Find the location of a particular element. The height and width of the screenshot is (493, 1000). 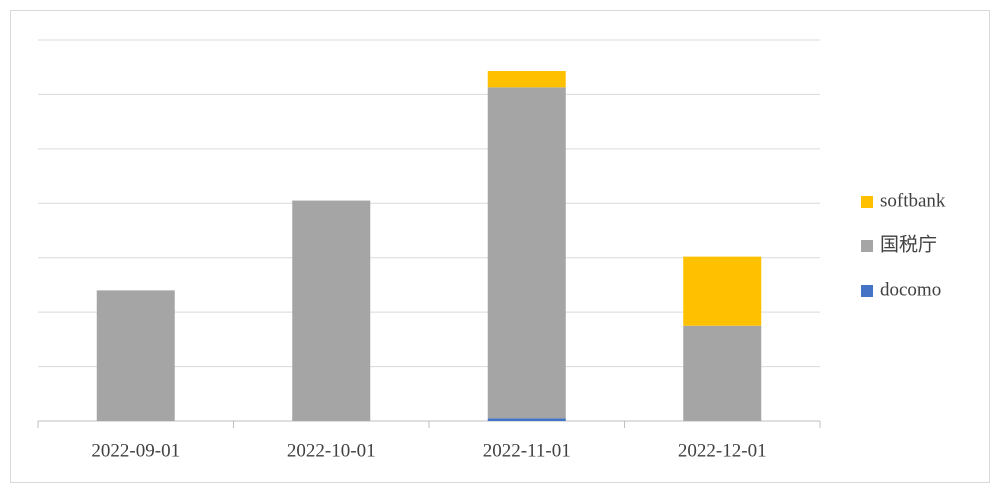

legend-label: docomo is located at coordinates (910, 289).